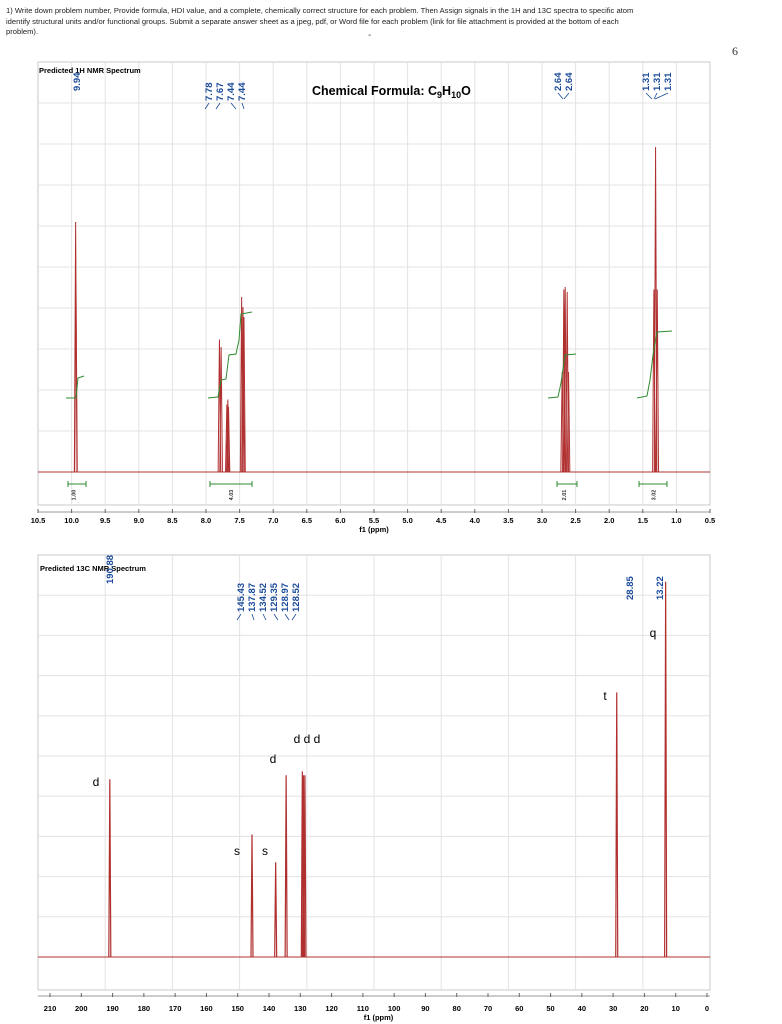 The height and width of the screenshot is (1024, 782). What do you see at coordinates (550, 1008) in the screenshot?
I see `x-tick-label: 50` at bounding box center [550, 1008].